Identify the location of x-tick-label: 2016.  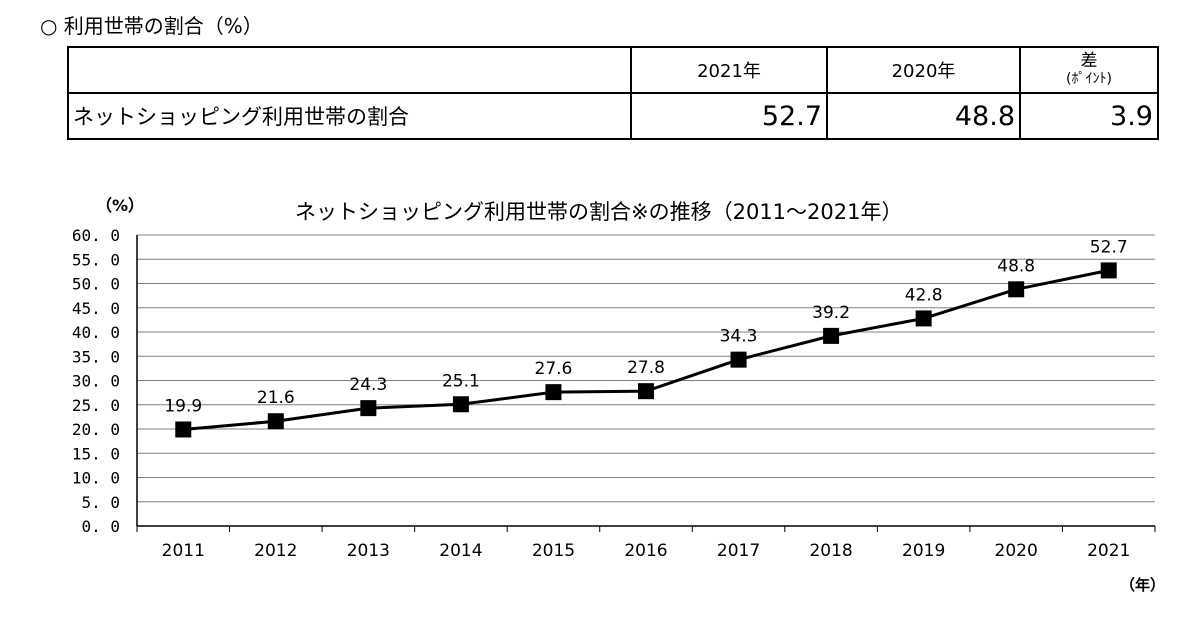
(645, 551).